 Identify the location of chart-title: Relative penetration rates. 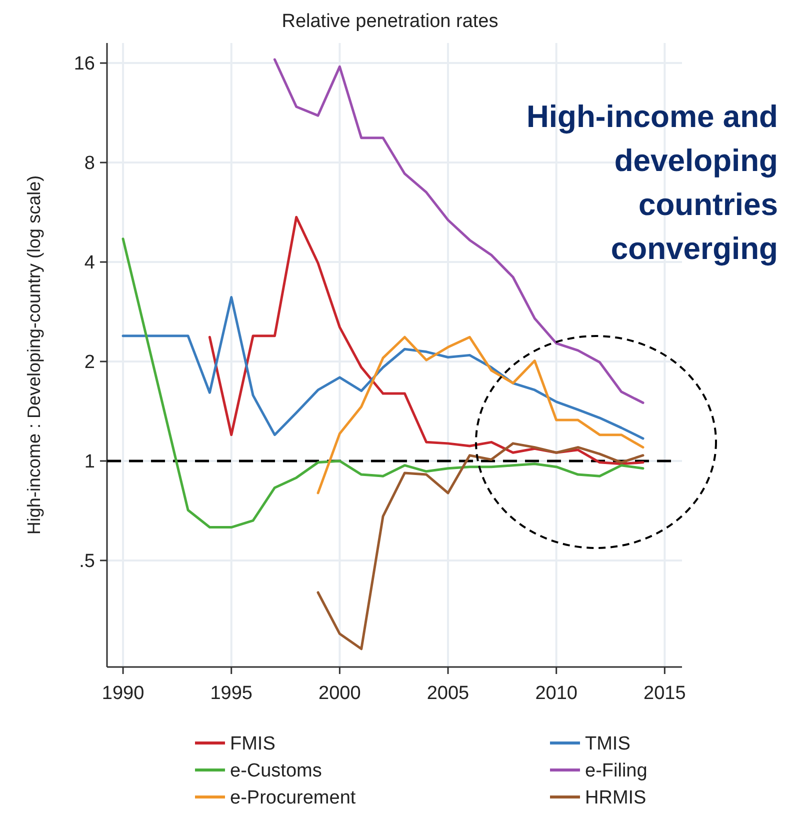
(390, 21).